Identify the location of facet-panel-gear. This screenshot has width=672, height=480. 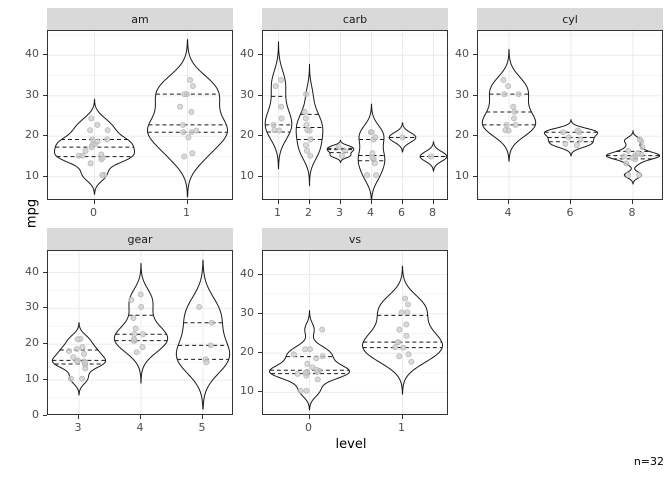
(140, 332).